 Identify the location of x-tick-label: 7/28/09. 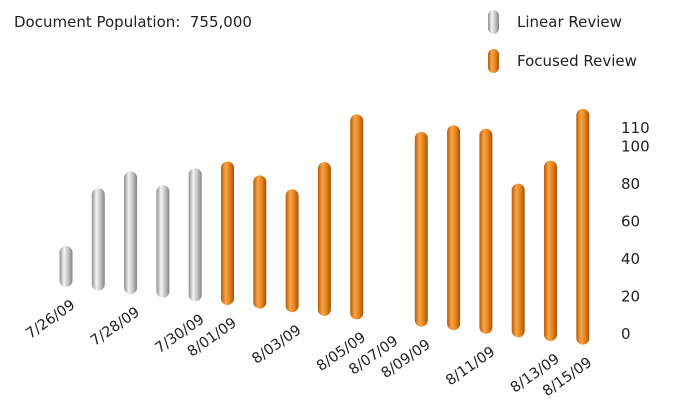
(115, 326).